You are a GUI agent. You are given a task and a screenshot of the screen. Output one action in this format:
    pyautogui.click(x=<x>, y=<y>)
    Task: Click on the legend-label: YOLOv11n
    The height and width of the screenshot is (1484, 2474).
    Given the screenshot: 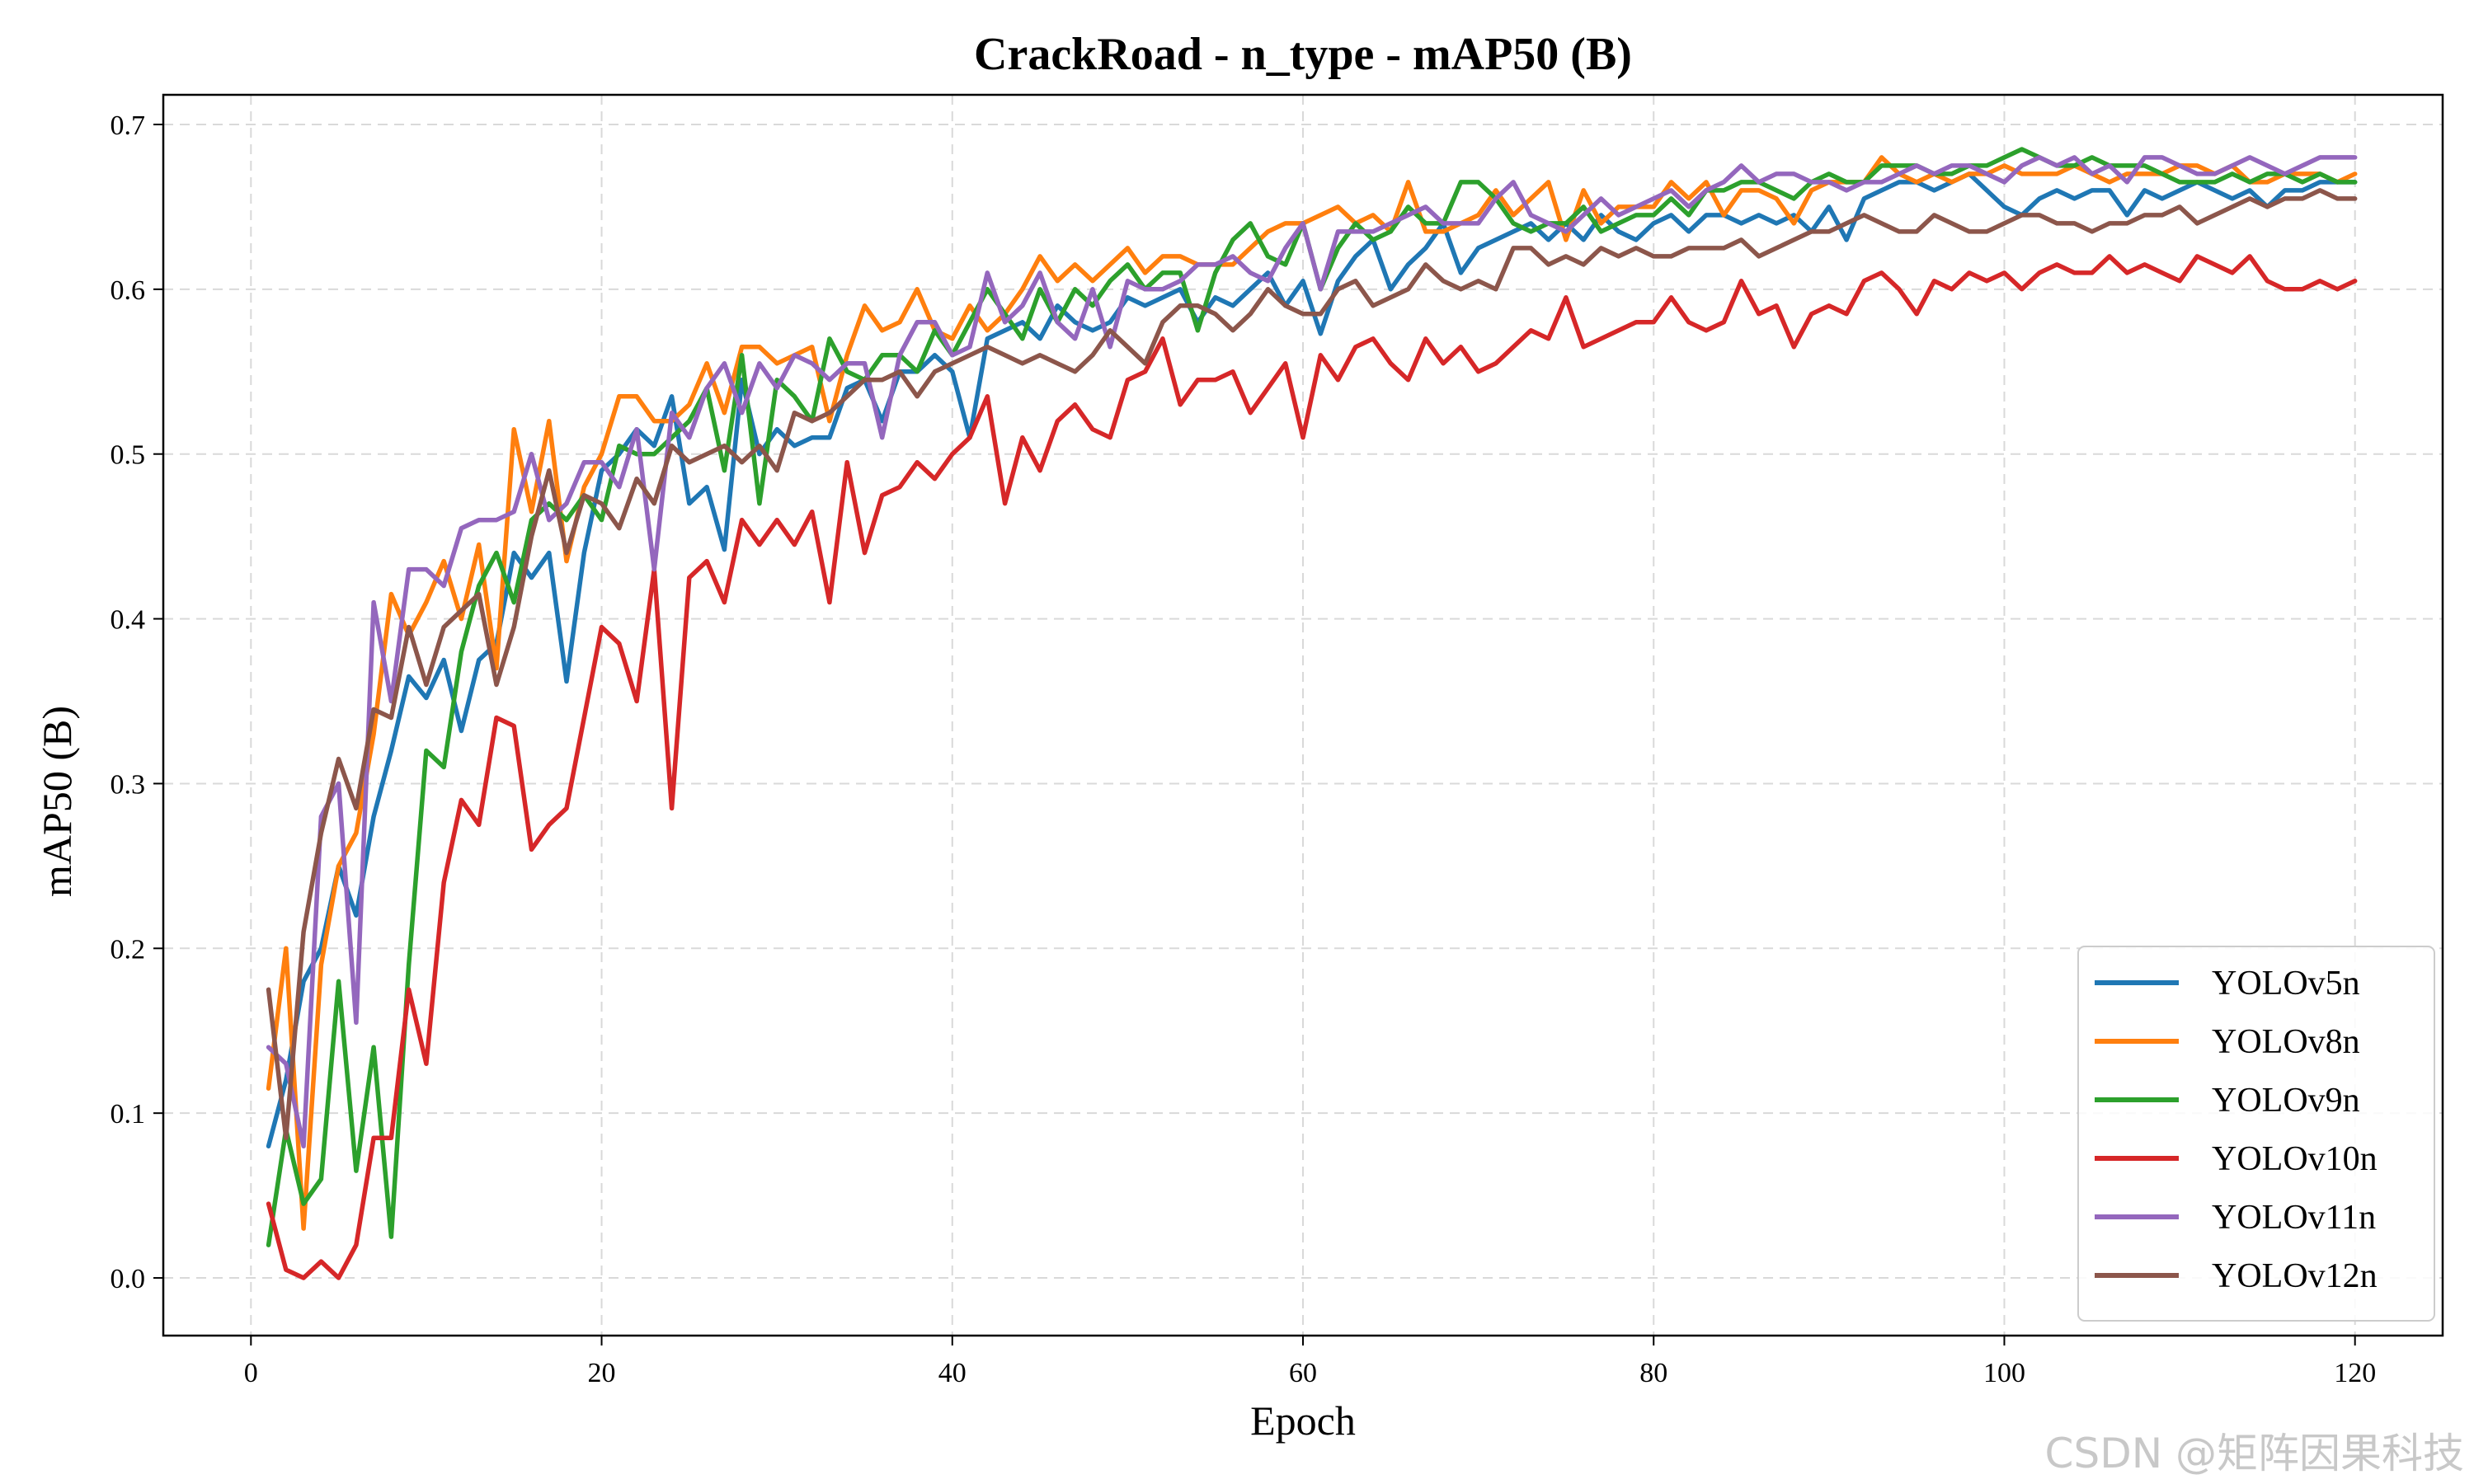 What is the action you would take?
    pyautogui.click(x=2294, y=1218)
    